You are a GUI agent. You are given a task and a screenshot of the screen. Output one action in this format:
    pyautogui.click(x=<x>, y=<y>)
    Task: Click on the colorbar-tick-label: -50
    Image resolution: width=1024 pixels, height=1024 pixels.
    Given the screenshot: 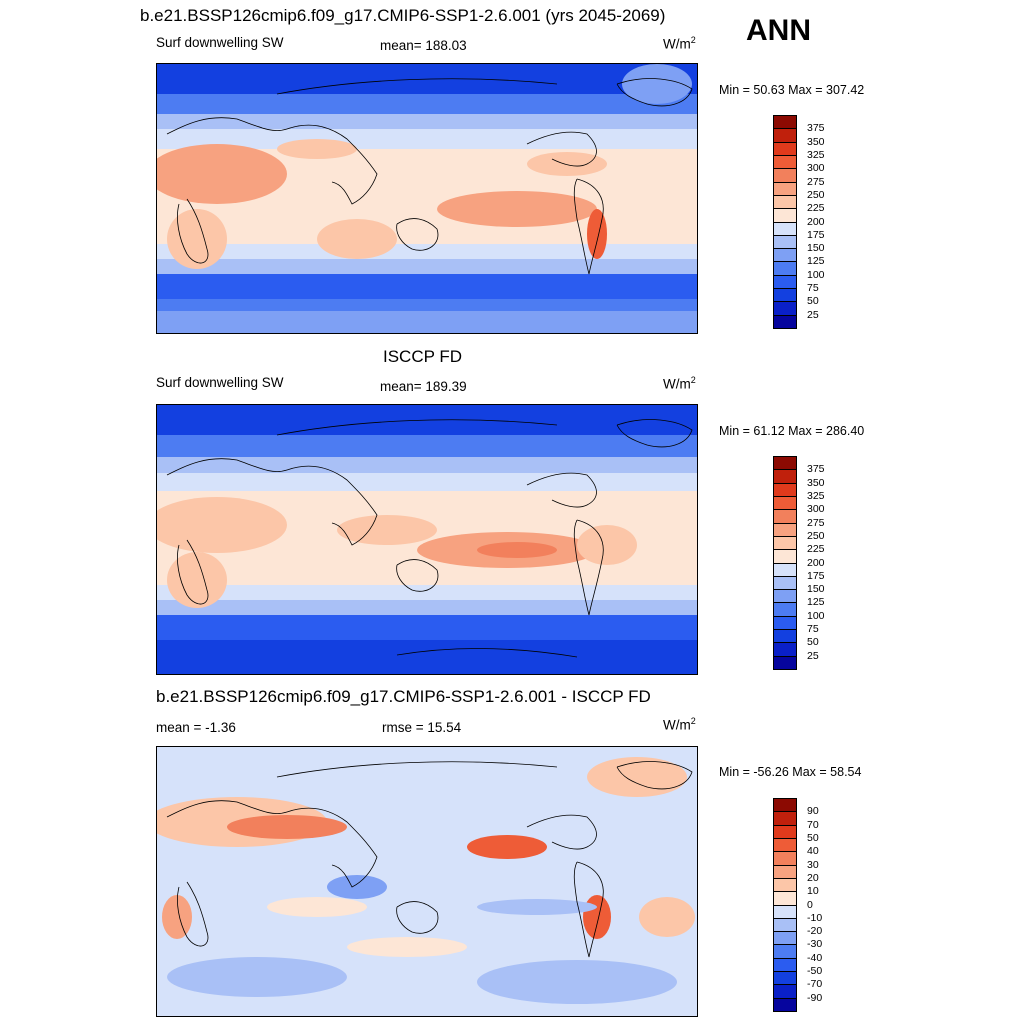 What is the action you would take?
    pyautogui.click(x=815, y=971)
    